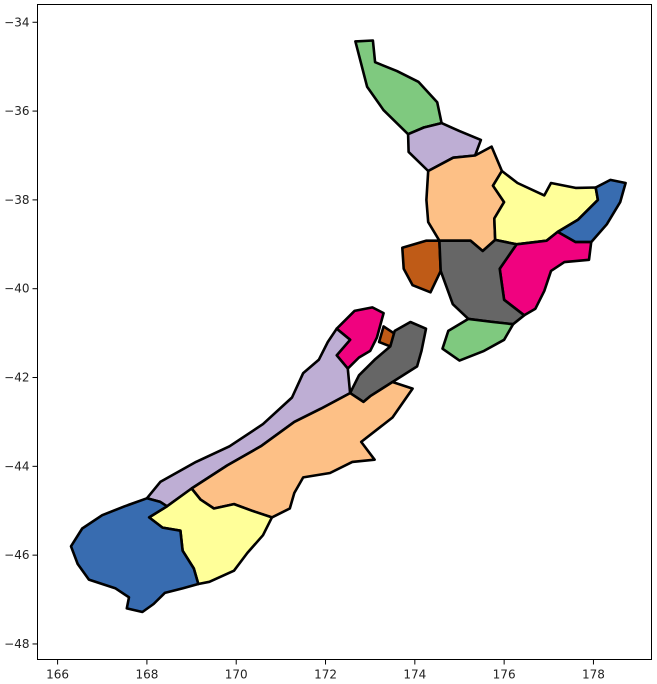  What do you see at coordinates (16, 111) in the screenshot?
I see `y-tick-label: −36` at bounding box center [16, 111].